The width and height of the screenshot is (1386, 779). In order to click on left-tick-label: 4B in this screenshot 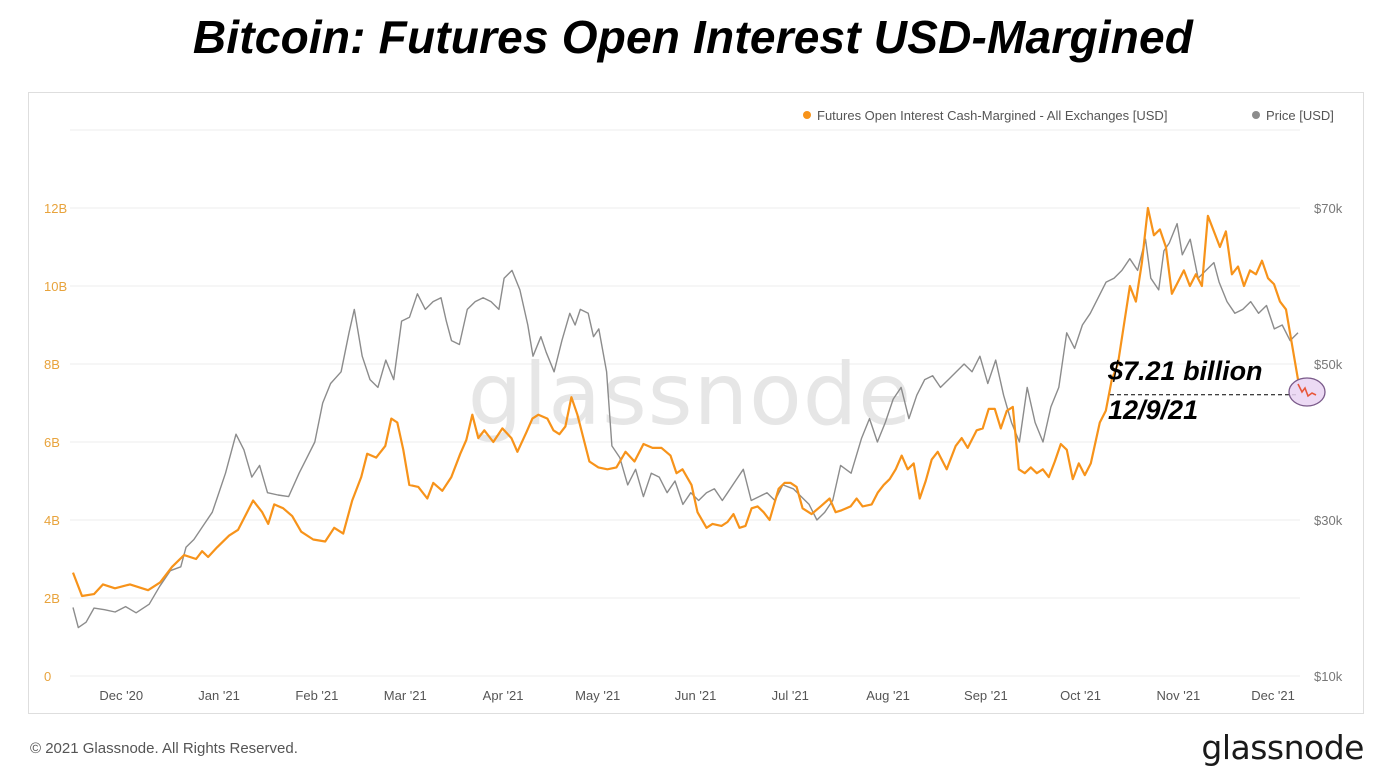, I will do `click(52, 520)`.